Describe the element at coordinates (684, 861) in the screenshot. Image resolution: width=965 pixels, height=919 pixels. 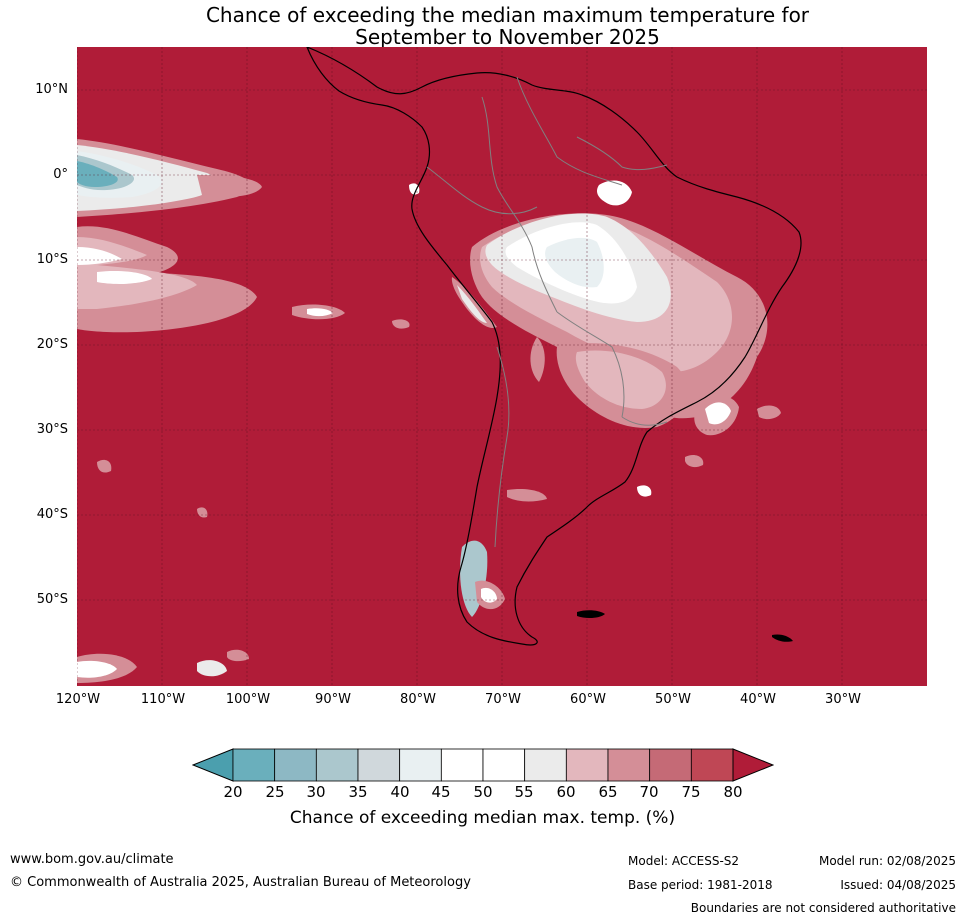
I see `footer-model: Model: ACCESS-S2` at that location.